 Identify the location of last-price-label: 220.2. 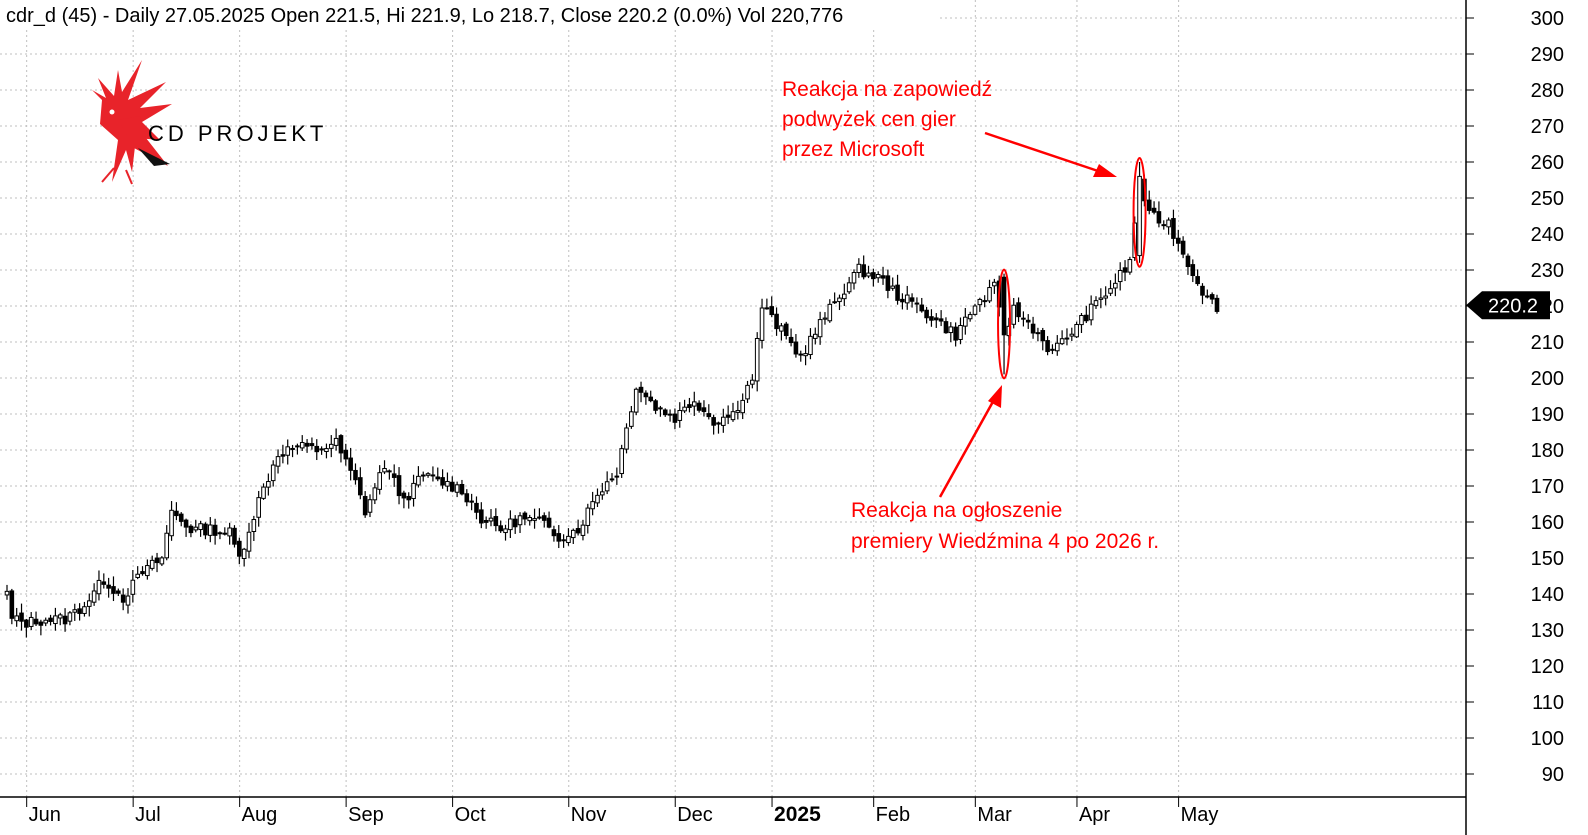
(1508, 305).